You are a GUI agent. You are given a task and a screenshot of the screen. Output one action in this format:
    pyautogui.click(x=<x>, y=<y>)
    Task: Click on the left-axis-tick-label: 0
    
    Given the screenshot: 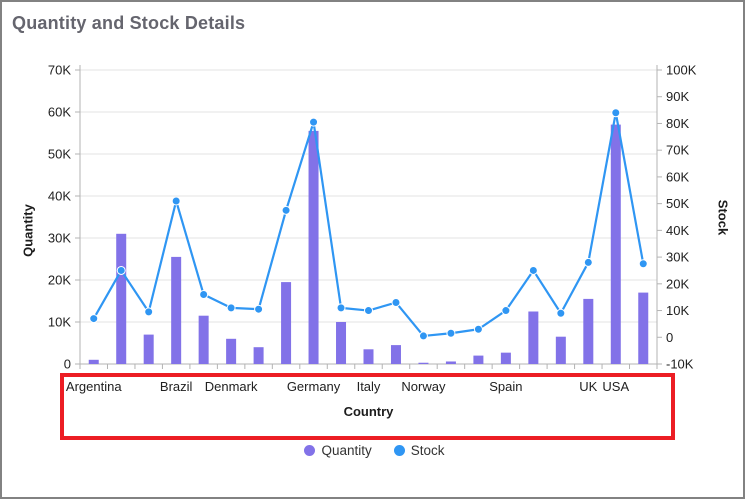 What is the action you would take?
    pyautogui.click(x=67, y=364)
    